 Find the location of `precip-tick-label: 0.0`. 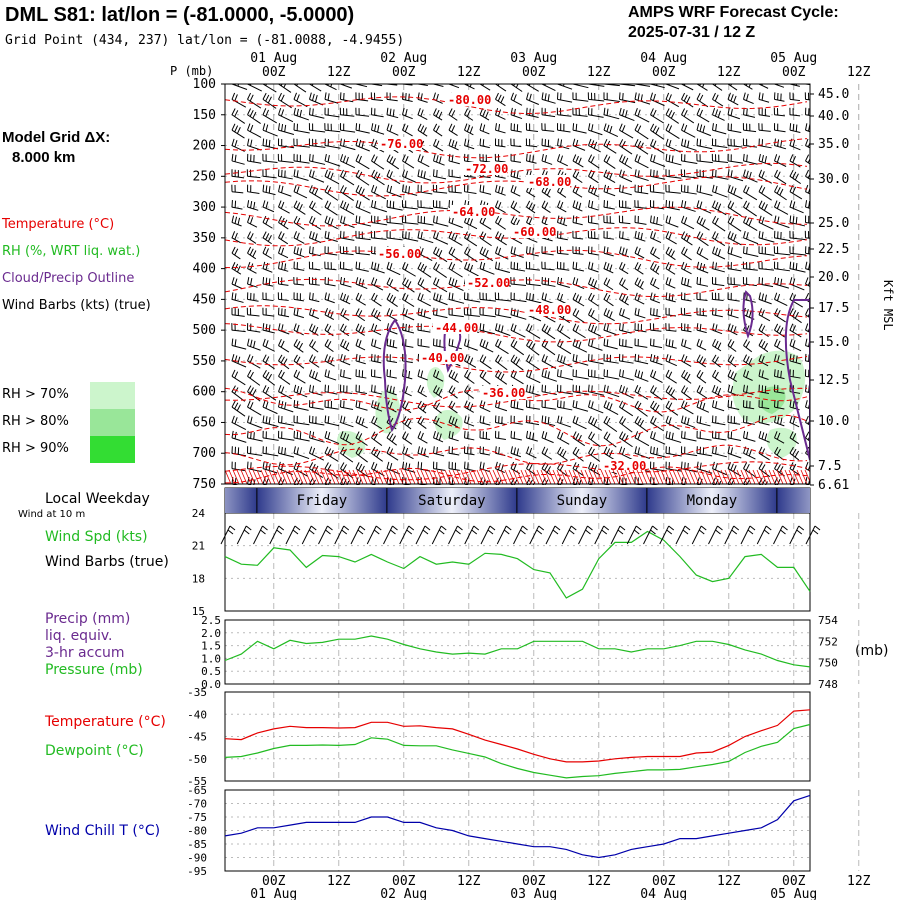

precip-tick-label: 0.0 is located at coordinates (211, 684).